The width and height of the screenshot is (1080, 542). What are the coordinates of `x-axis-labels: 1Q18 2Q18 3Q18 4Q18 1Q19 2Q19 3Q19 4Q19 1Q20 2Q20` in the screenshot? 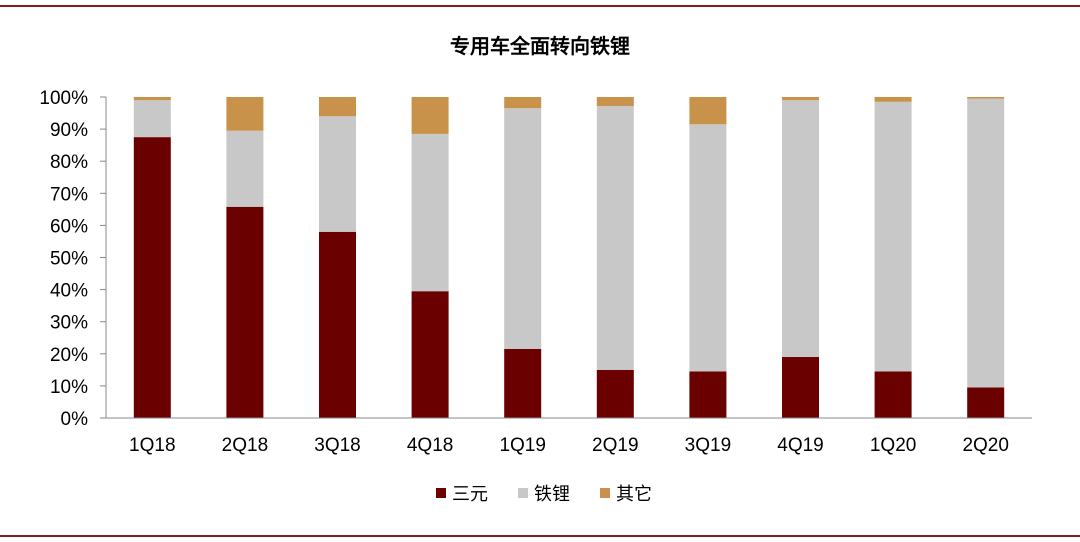 It's located at (569, 445).